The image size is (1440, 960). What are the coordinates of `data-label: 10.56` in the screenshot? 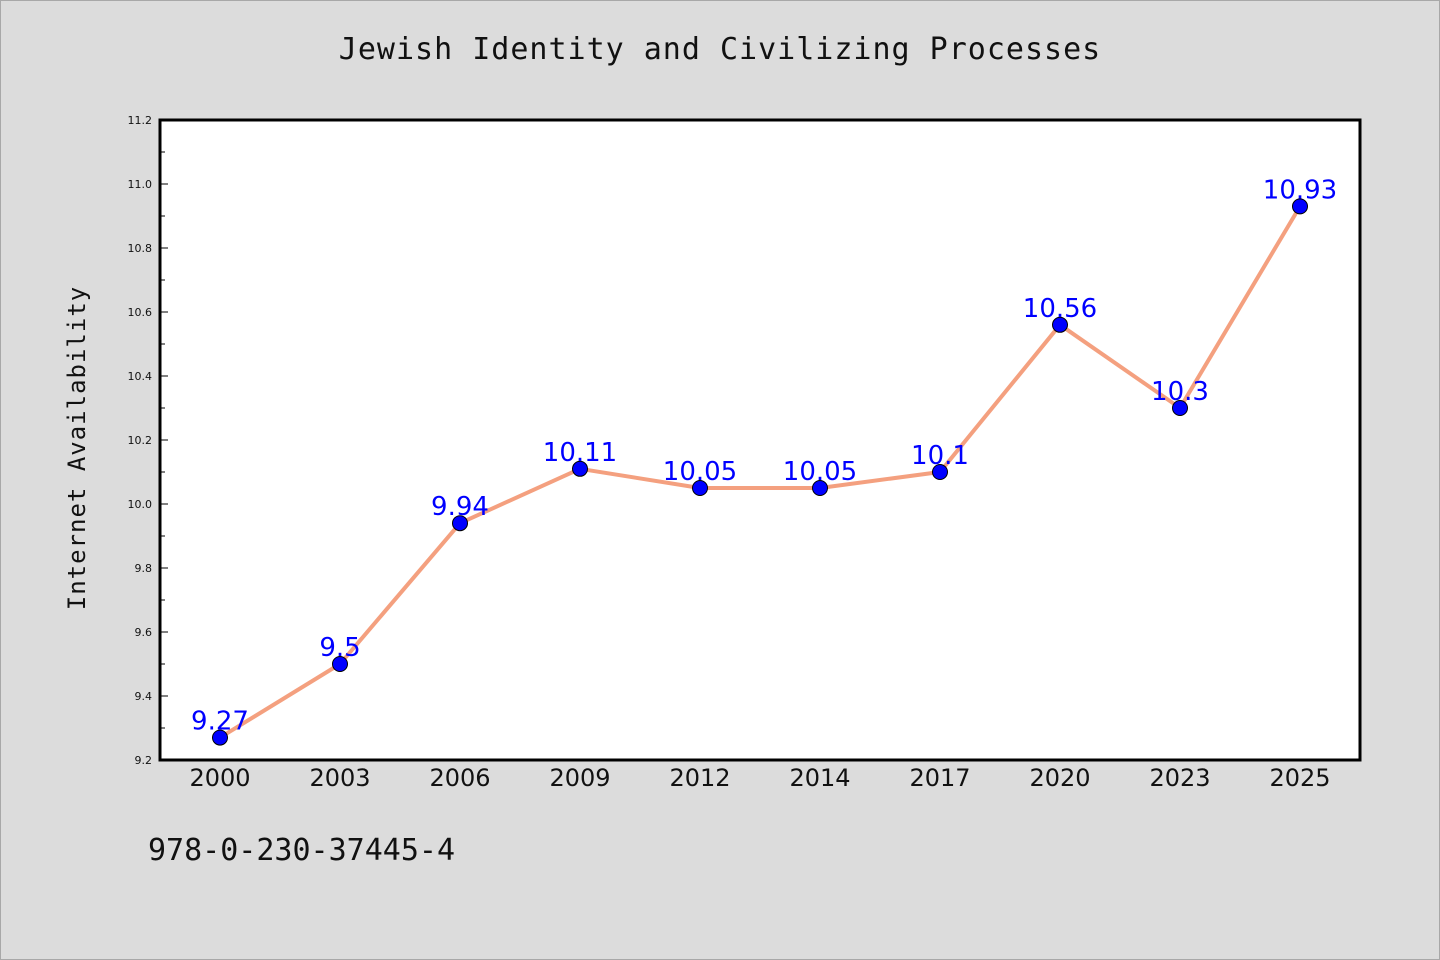 It's located at (1060, 309).